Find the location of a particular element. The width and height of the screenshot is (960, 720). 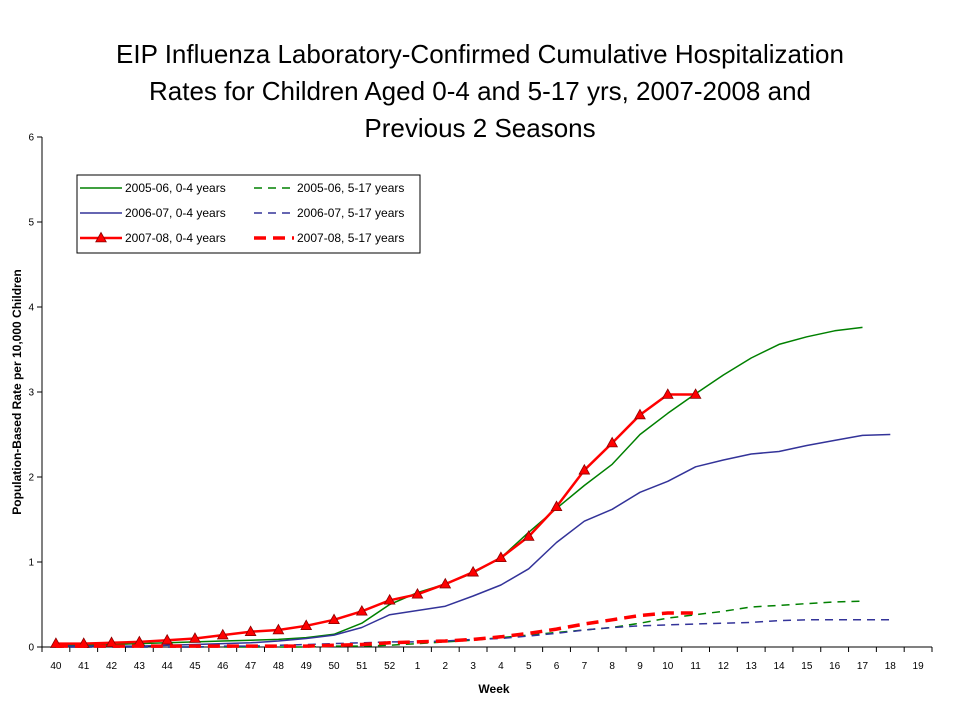

x-tick-label: 43 is located at coordinates (140, 666).